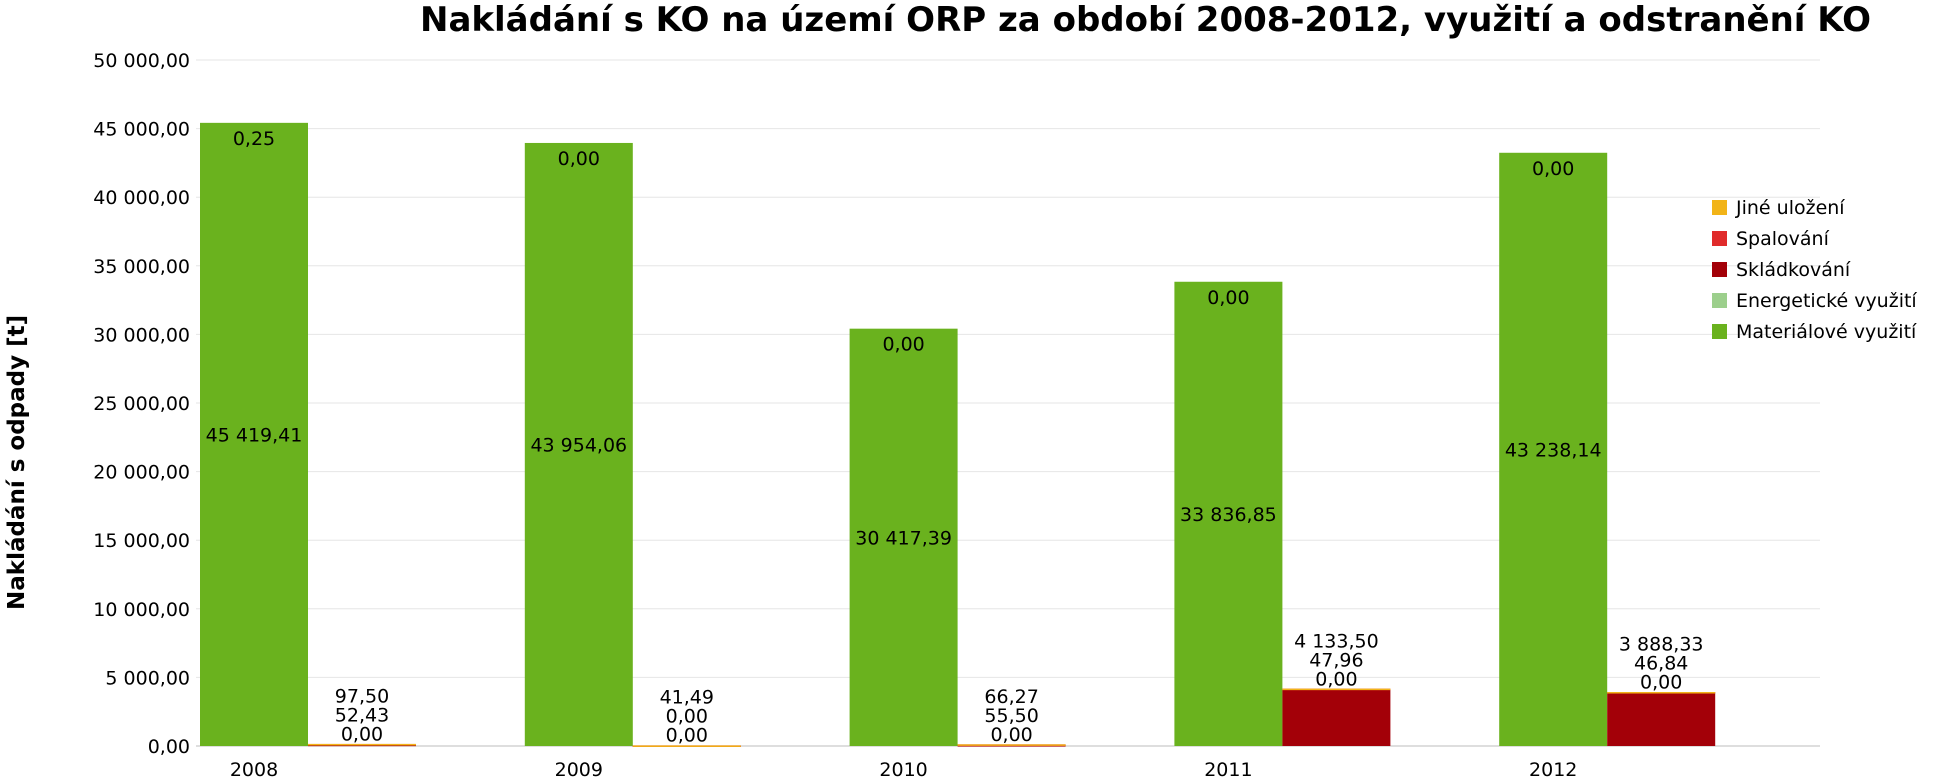 The image size is (1942, 782). What do you see at coordinates (362, 697) in the screenshot?
I see `data-label: 97,50` at bounding box center [362, 697].